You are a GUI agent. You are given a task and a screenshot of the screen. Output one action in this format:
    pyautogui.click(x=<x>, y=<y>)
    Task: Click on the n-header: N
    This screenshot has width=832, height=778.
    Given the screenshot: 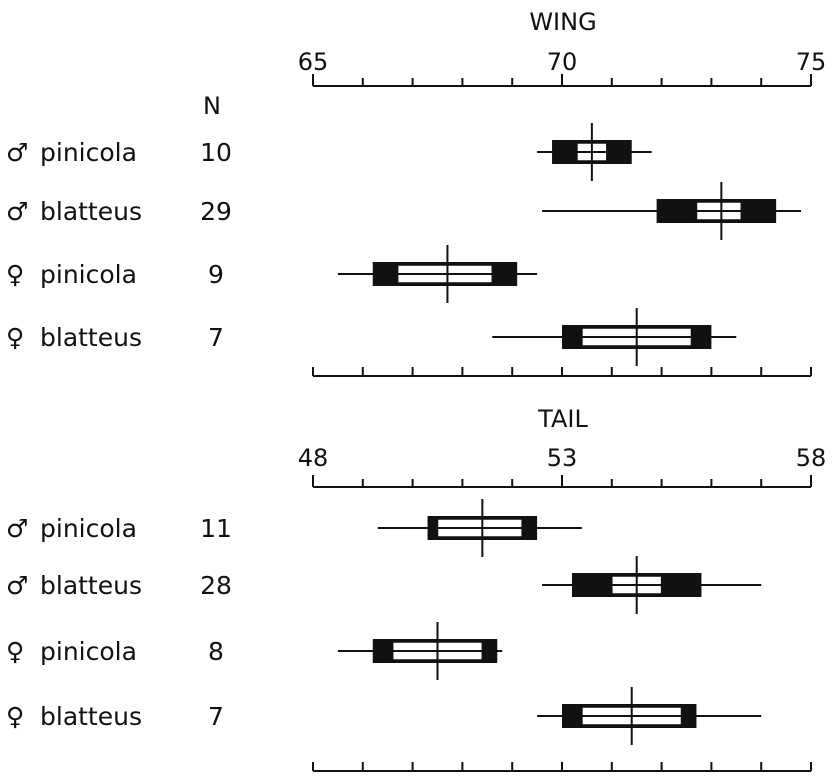 What is the action you would take?
    pyautogui.click(x=212, y=106)
    